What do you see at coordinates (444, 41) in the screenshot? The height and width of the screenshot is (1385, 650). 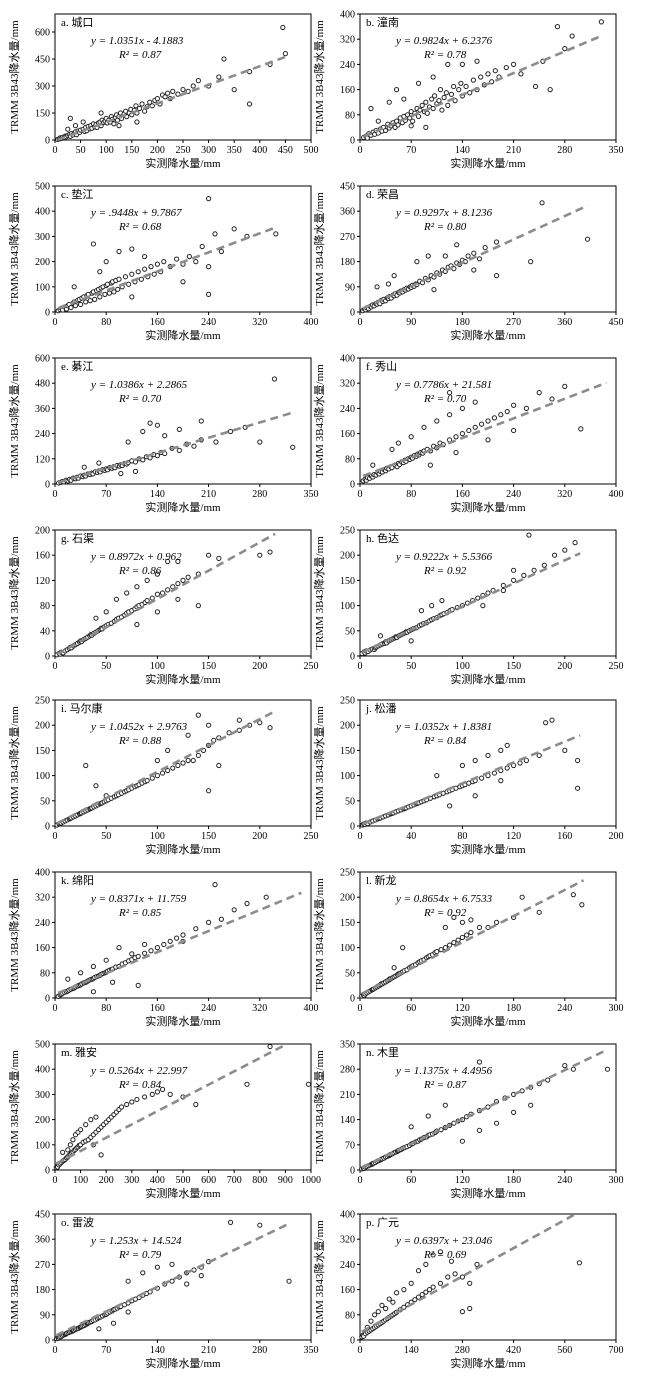 I see `regression-equation: y = 0.9824x + 6.2376` at bounding box center [444, 41].